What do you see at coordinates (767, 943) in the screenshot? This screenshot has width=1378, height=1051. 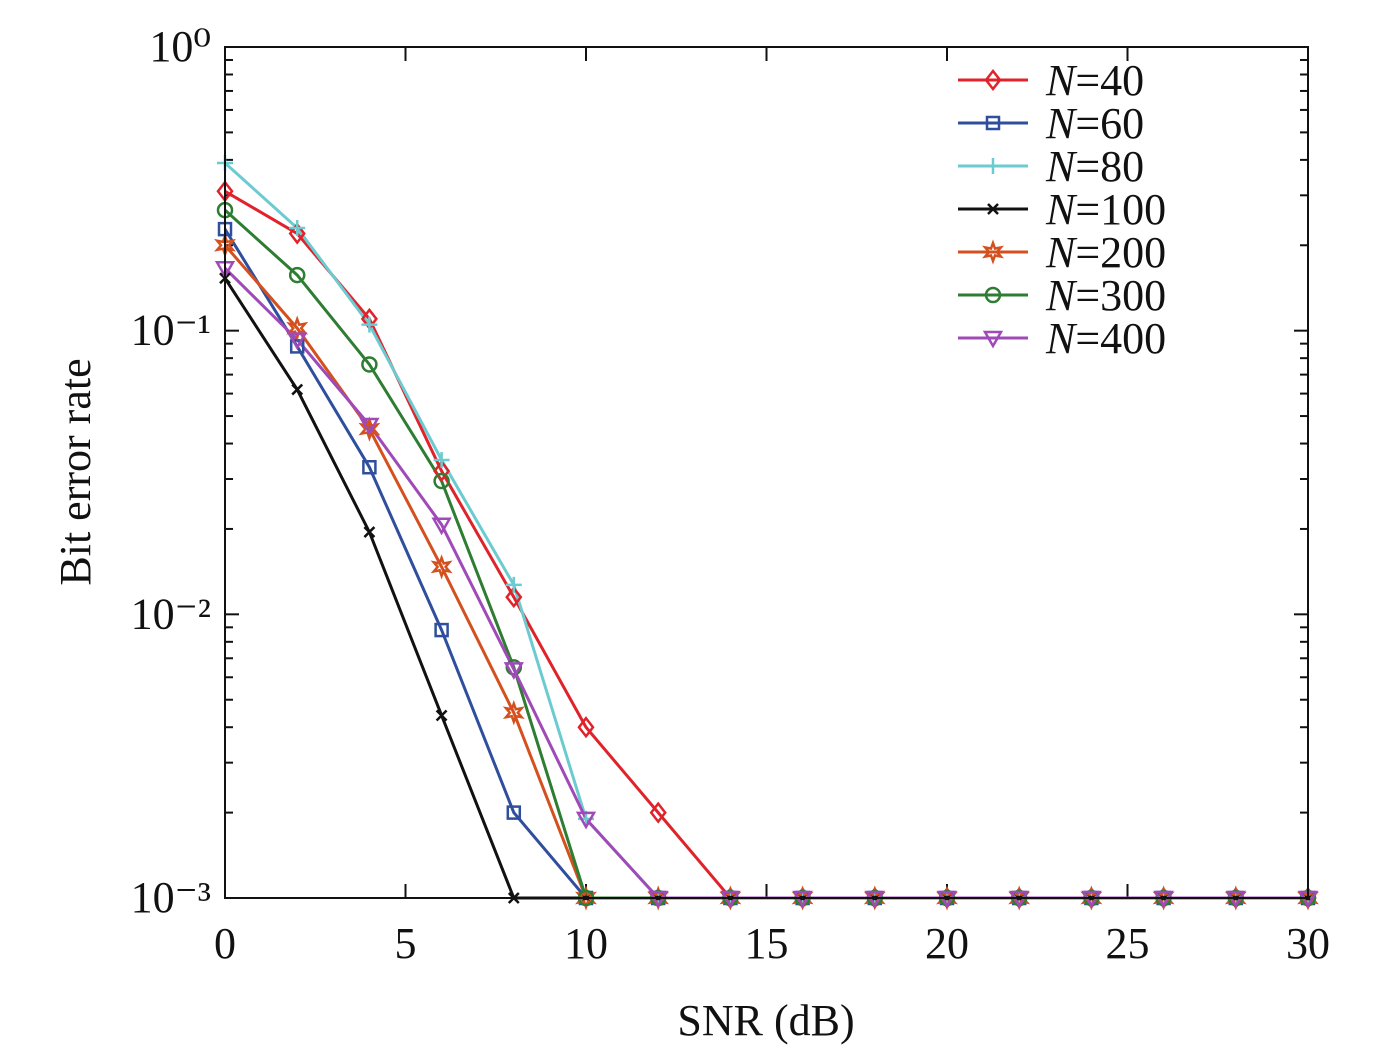 I see `x-tick-label: 15` at bounding box center [767, 943].